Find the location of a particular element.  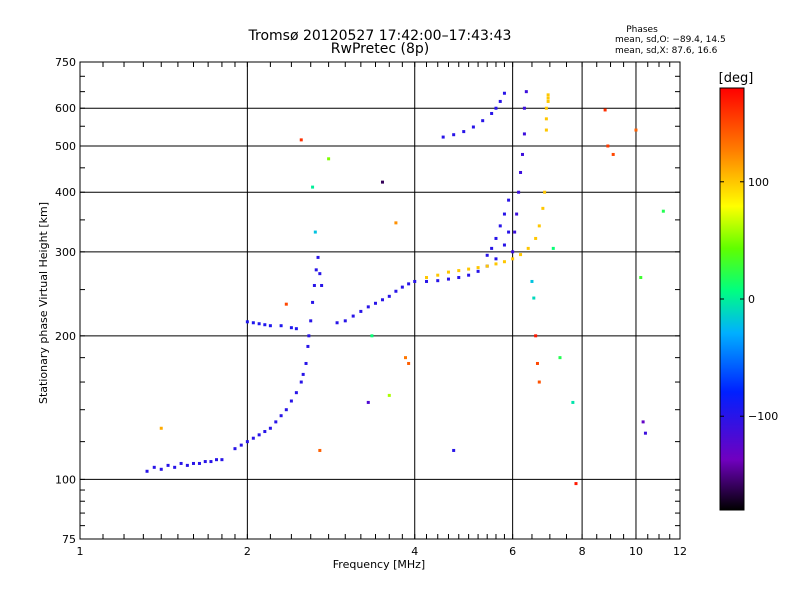

y-tick-label: 200 is located at coordinates (65, 336).